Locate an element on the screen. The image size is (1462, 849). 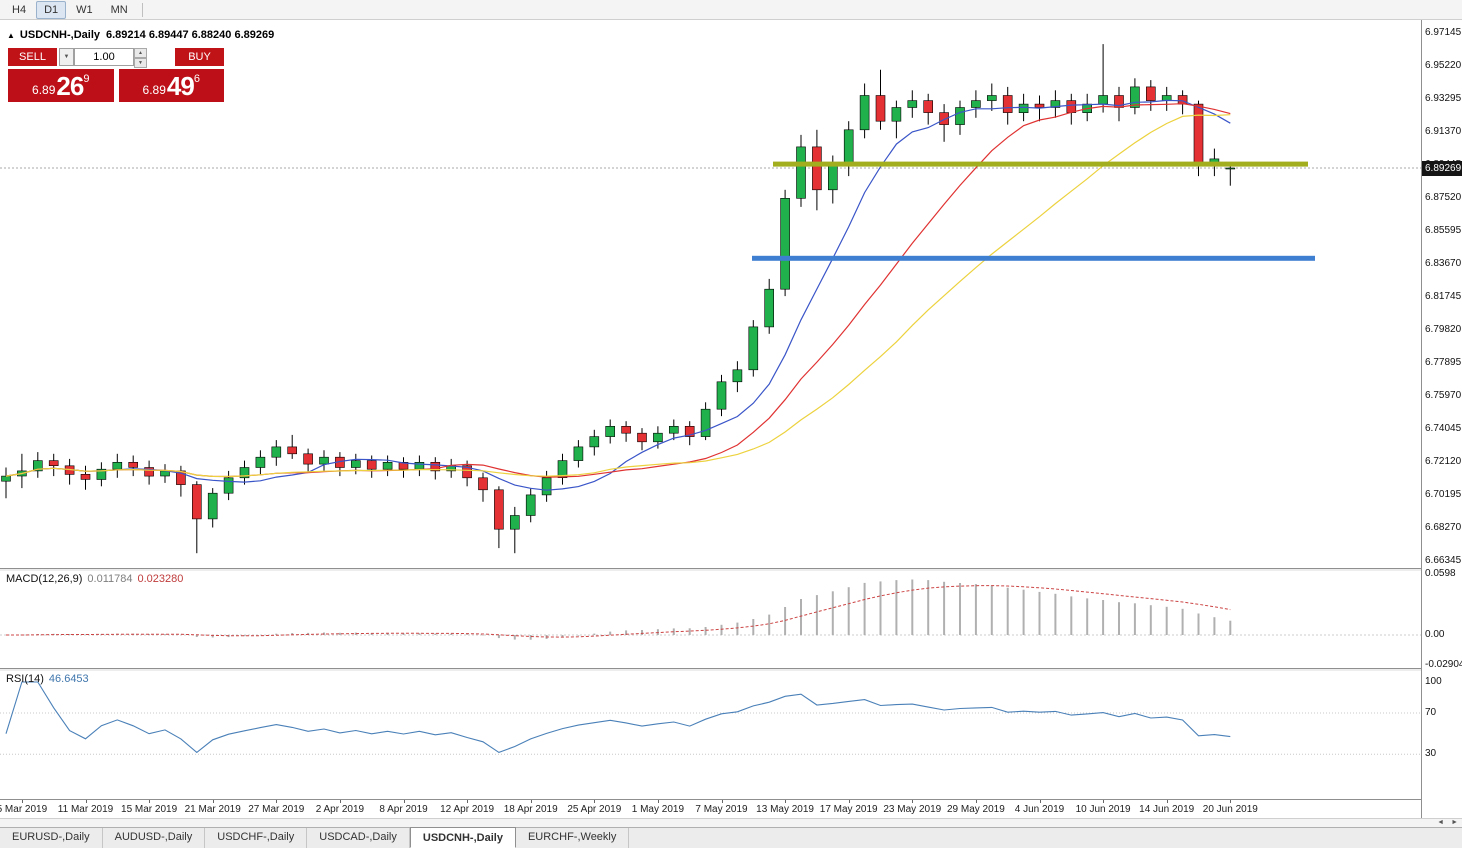
tab-usdchf-daily: USDCHF-,Daily is located at coordinates (256, 838).